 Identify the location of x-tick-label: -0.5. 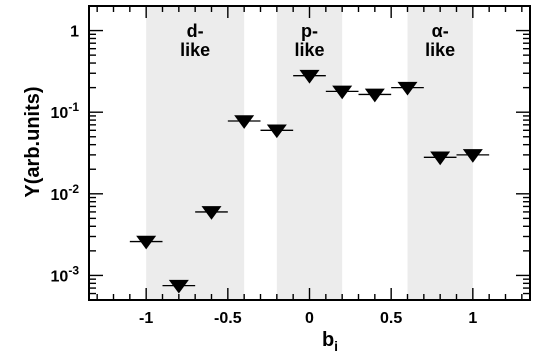
(228, 318).